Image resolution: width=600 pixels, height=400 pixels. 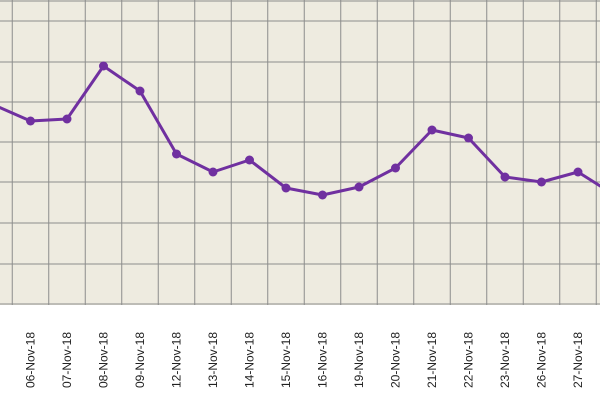 What do you see at coordinates (31, 360) in the screenshot?
I see `x-tick-label: 06-Nov-18` at bounding box center [31, 360].